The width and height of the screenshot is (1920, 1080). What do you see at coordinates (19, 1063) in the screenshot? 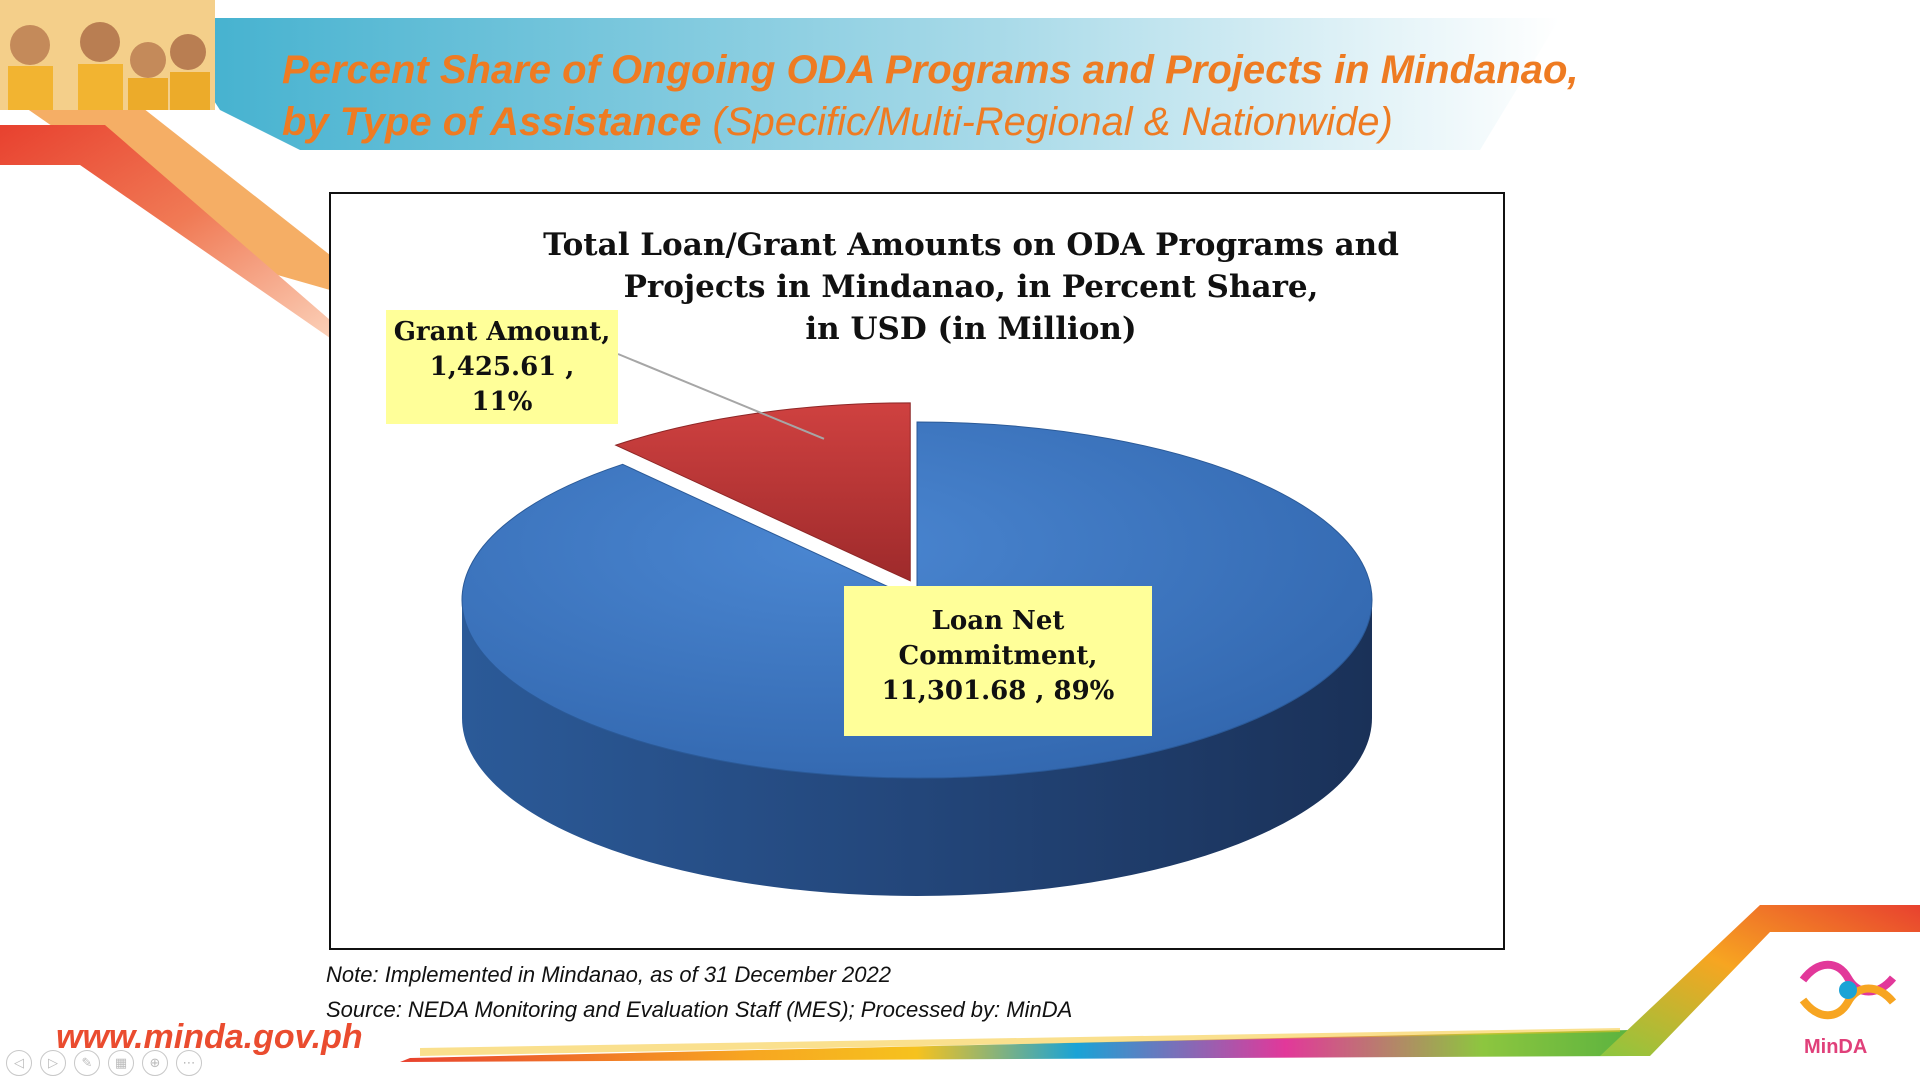
I see `previous-slide-icon: ◁` at bounding box center [19, 1063].